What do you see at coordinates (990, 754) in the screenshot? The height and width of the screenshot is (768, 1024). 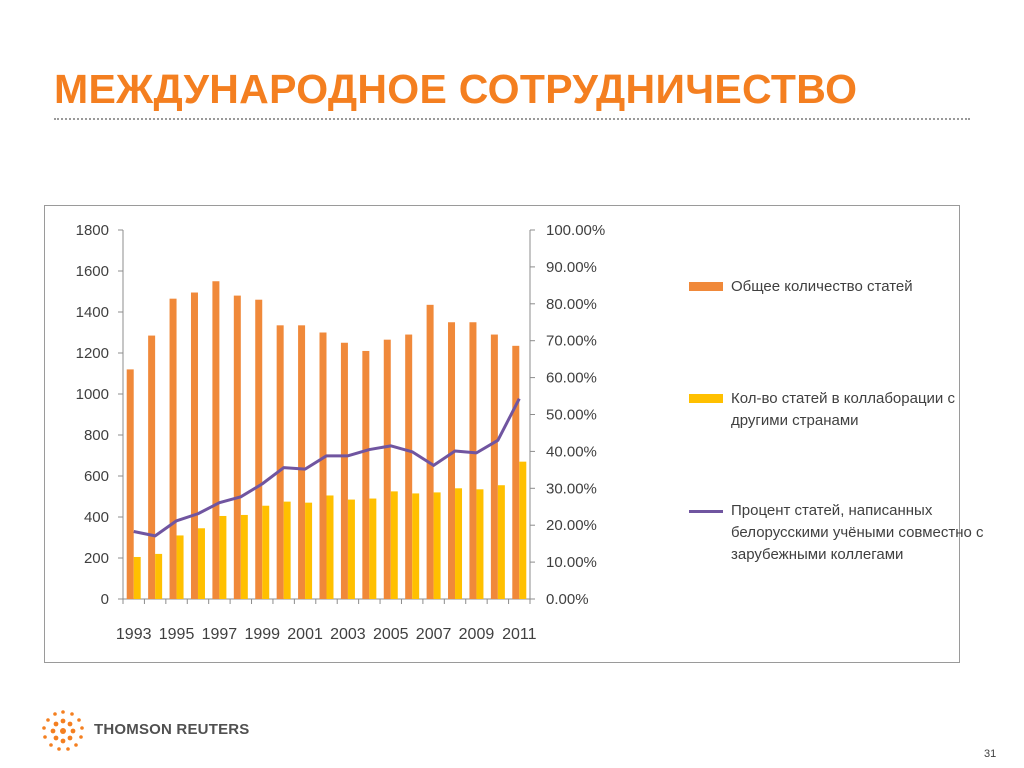 I see `page-number: 31` at bounding box center [990, 754].